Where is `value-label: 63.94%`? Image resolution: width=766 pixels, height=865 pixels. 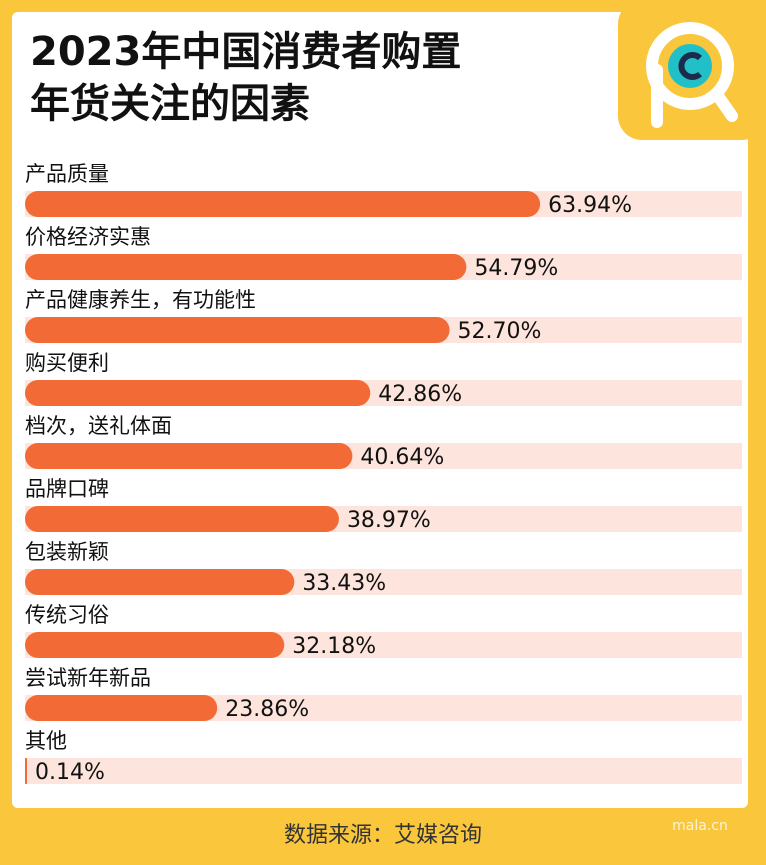 value-label: 63.94% is located at coordinates (590, 205).